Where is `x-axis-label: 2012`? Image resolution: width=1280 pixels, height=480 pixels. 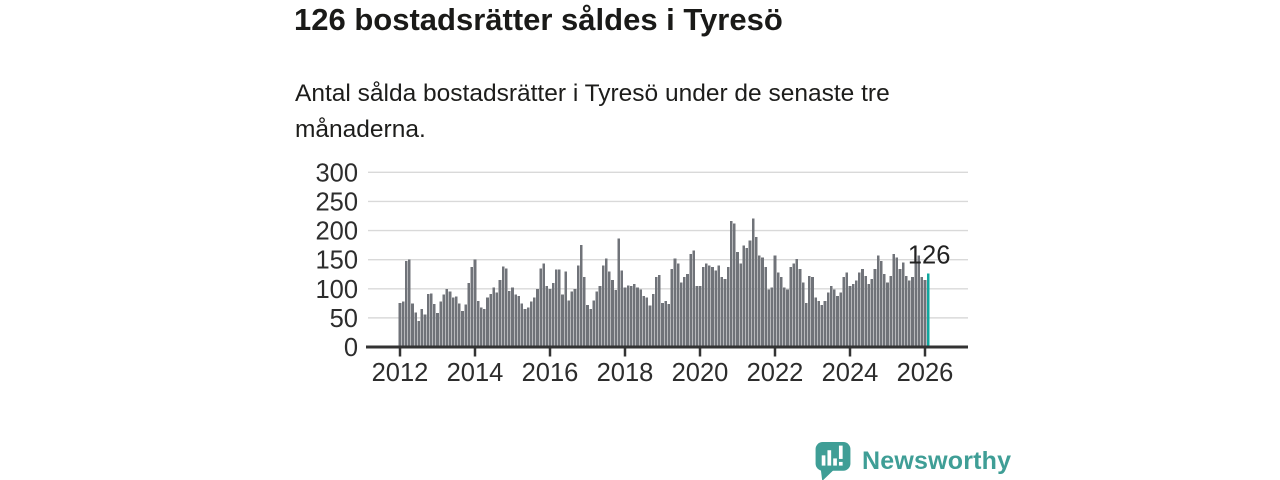 x-axis-label: 2012 is located at coordinates (400, 373).